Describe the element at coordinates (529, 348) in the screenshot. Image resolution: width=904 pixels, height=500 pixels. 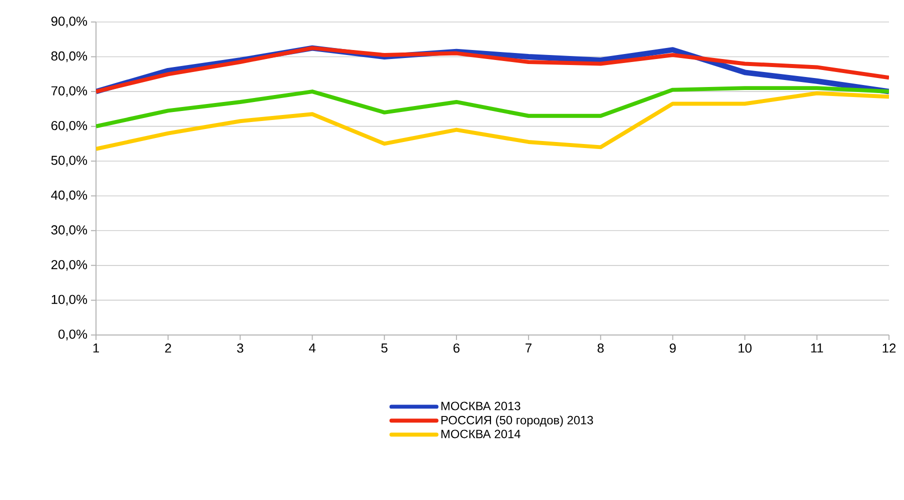
I see `x-tick-label: 7` at that location.